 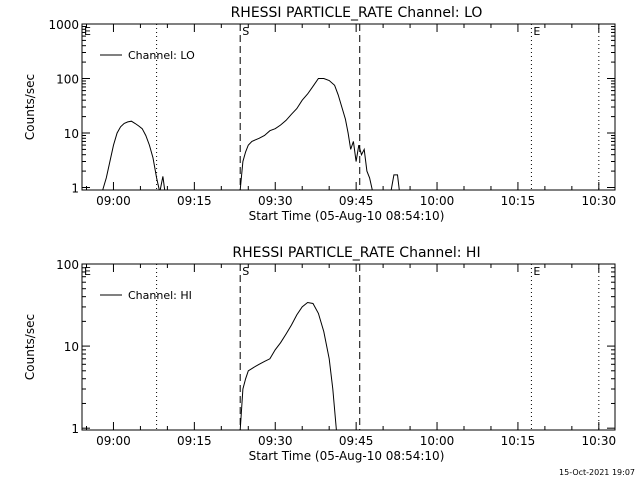 What do you see at coordinates (160, 295) in the screenshot?
I see `legend-label: Channel: HI` at bounding box center [160, 295].